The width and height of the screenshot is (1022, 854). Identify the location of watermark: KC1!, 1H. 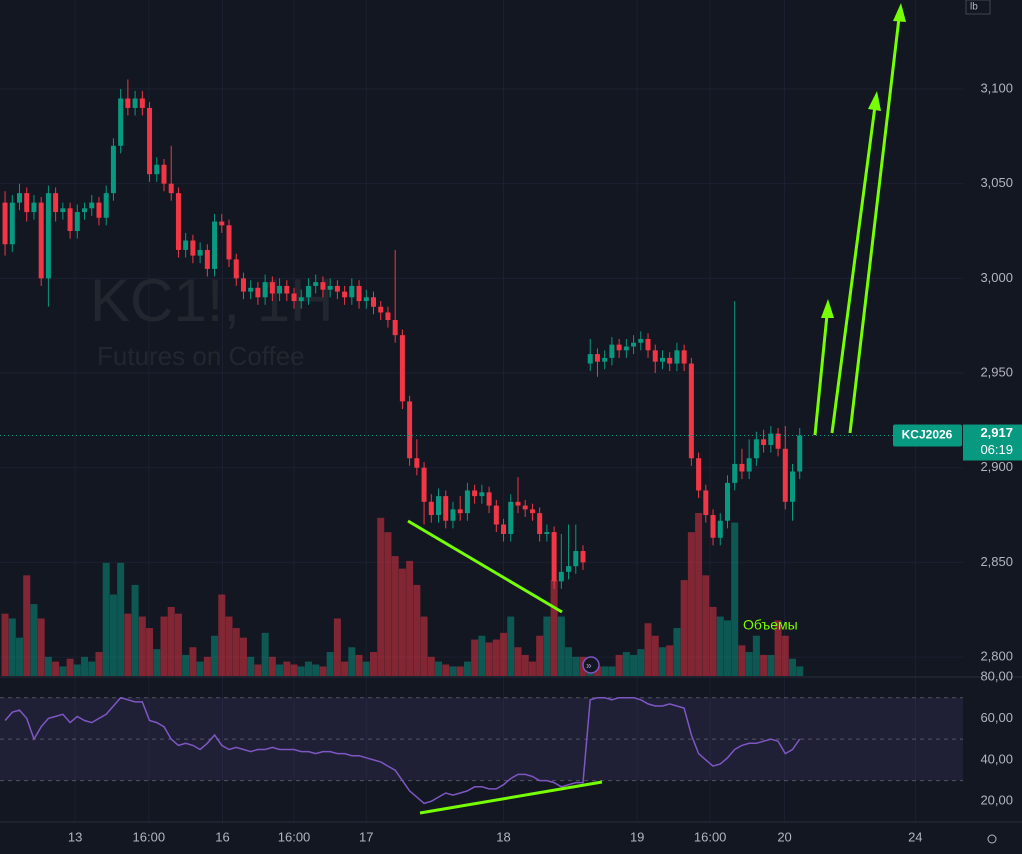
(211, 300).